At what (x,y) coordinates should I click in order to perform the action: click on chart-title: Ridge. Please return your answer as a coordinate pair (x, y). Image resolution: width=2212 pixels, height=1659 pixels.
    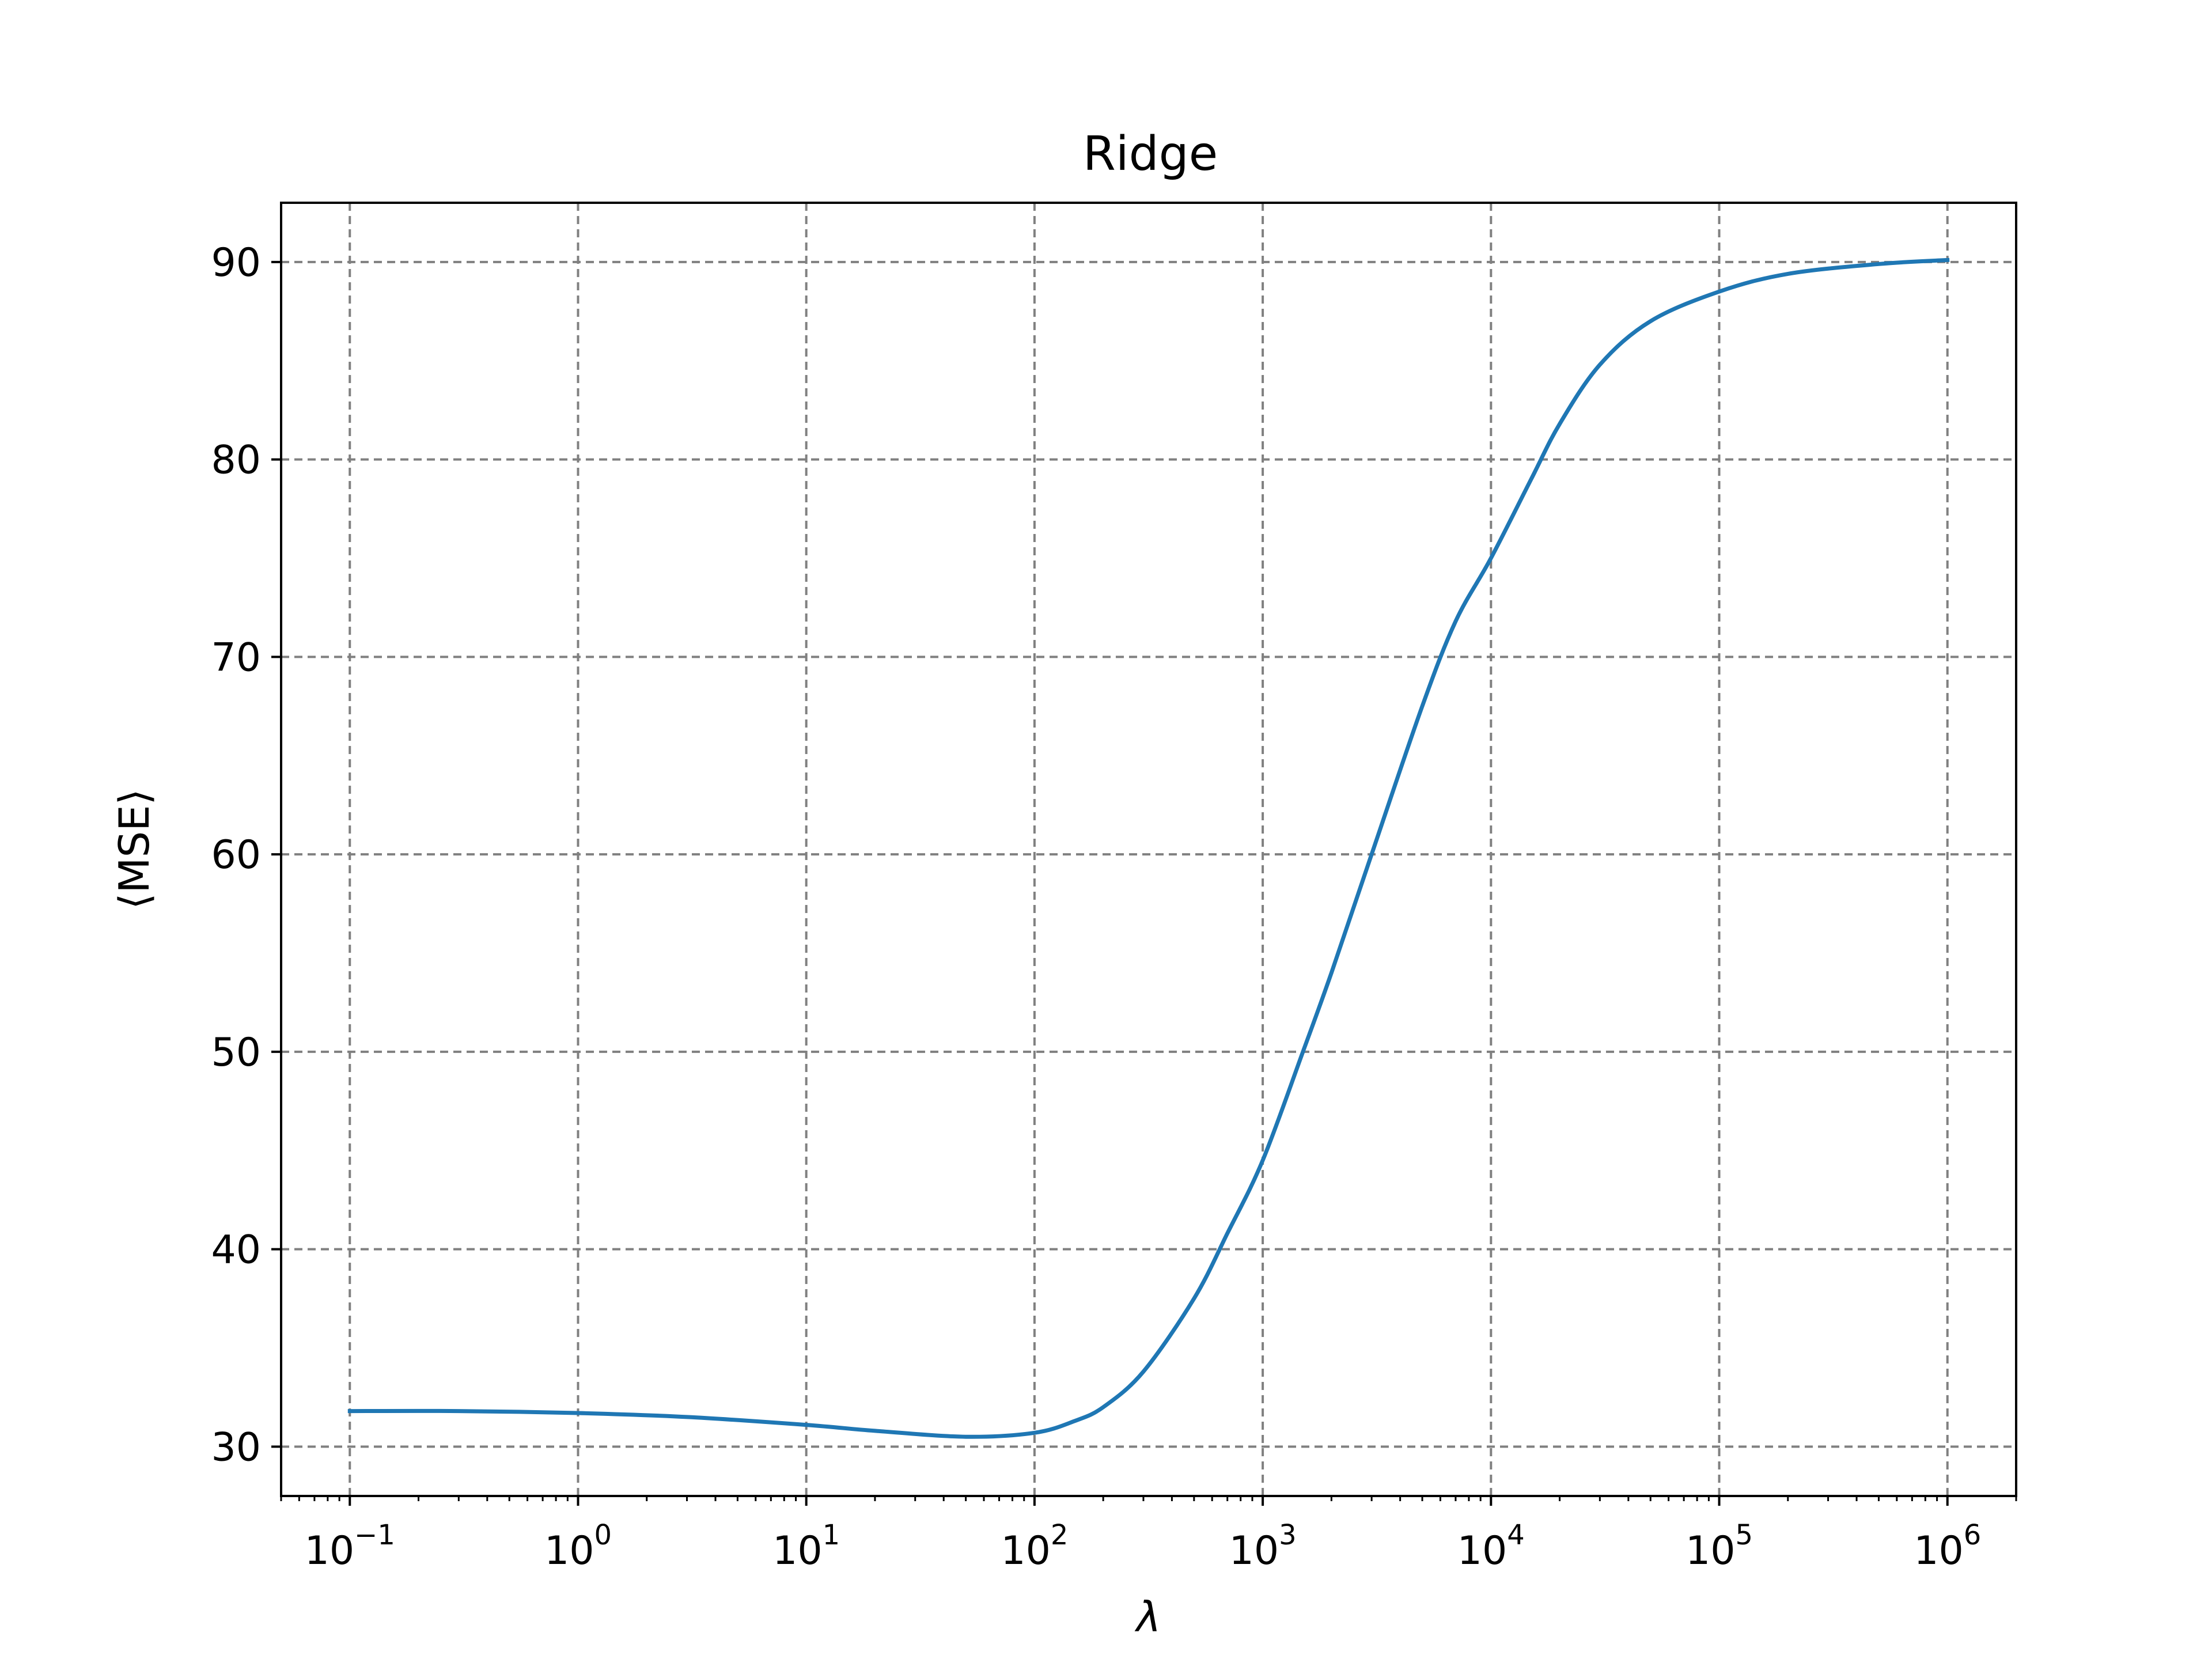
    Looking at the image, I should click on (1150, 154).